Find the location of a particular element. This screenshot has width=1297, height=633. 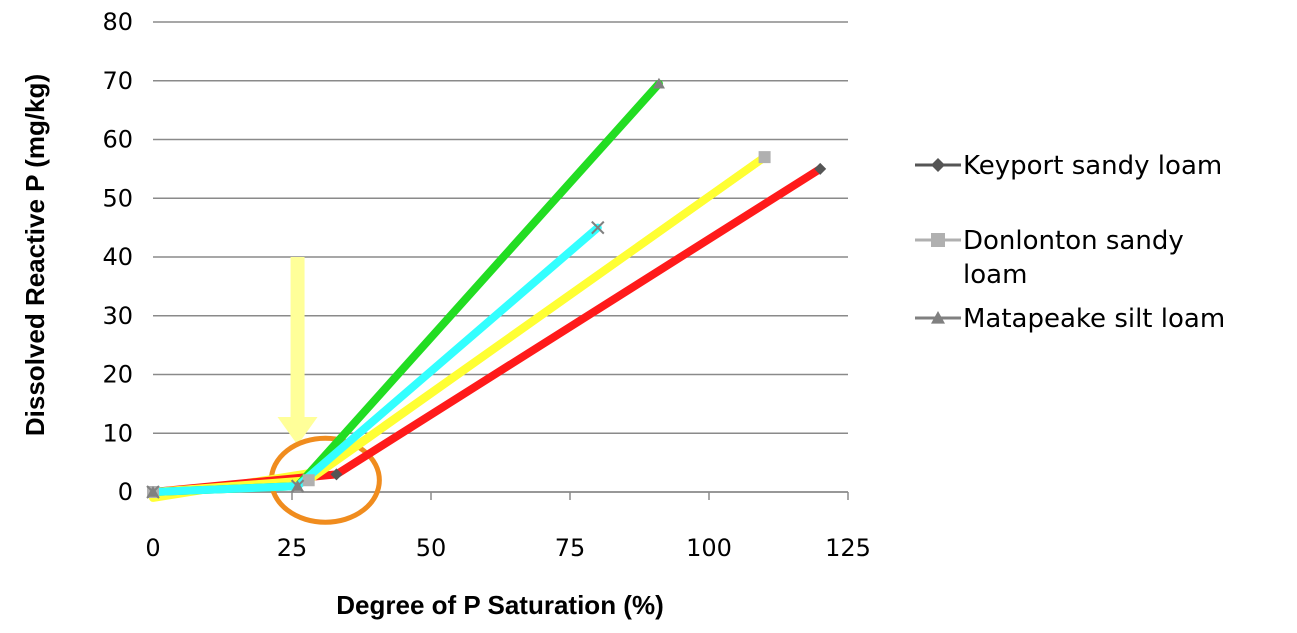

y-tick-label: 60 is located at coordinates (117, 140).